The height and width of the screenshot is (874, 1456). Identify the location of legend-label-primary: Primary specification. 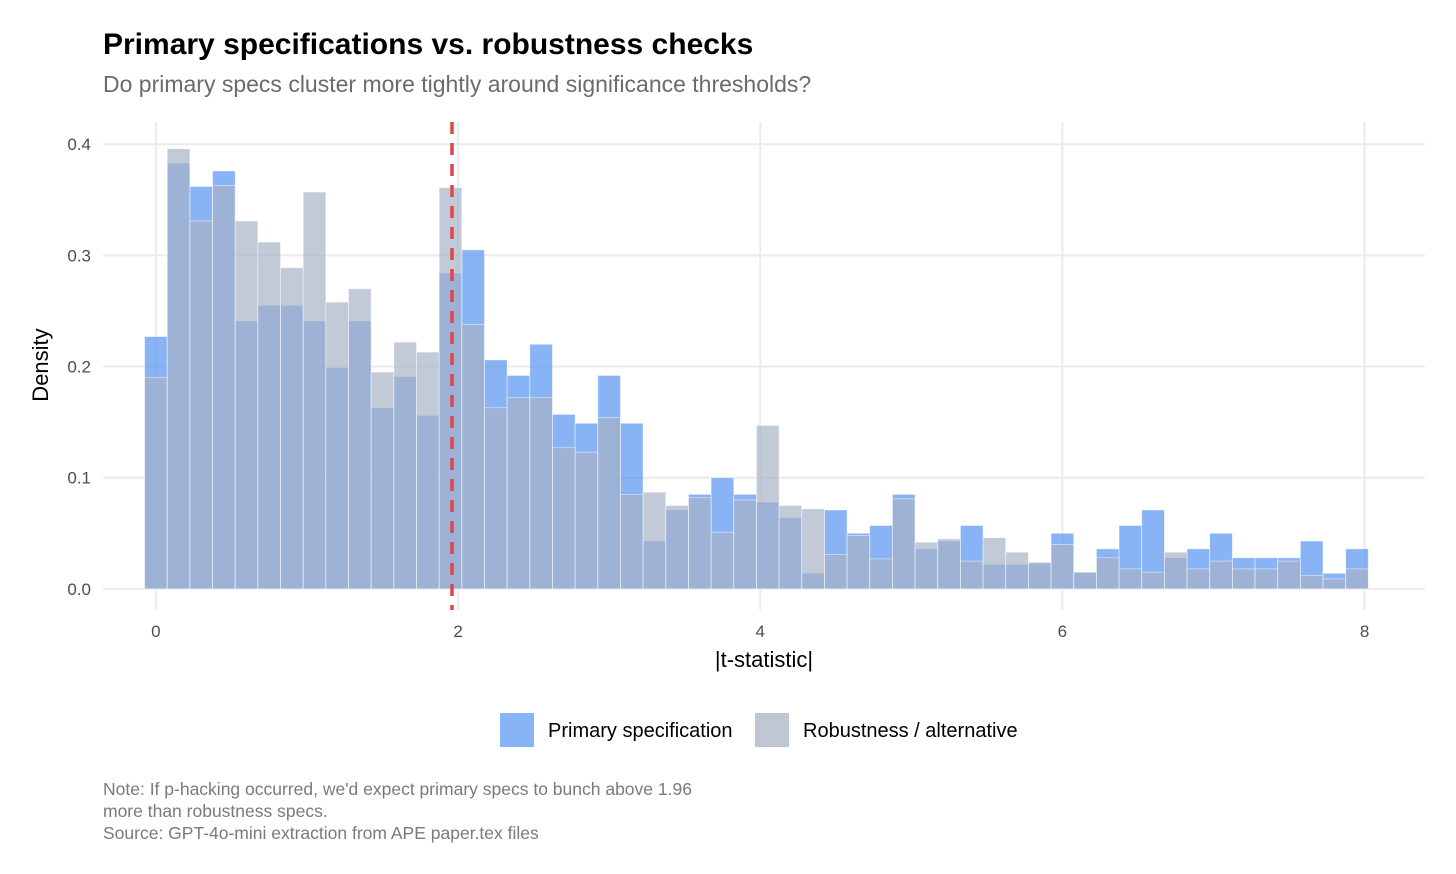
(640, 731).